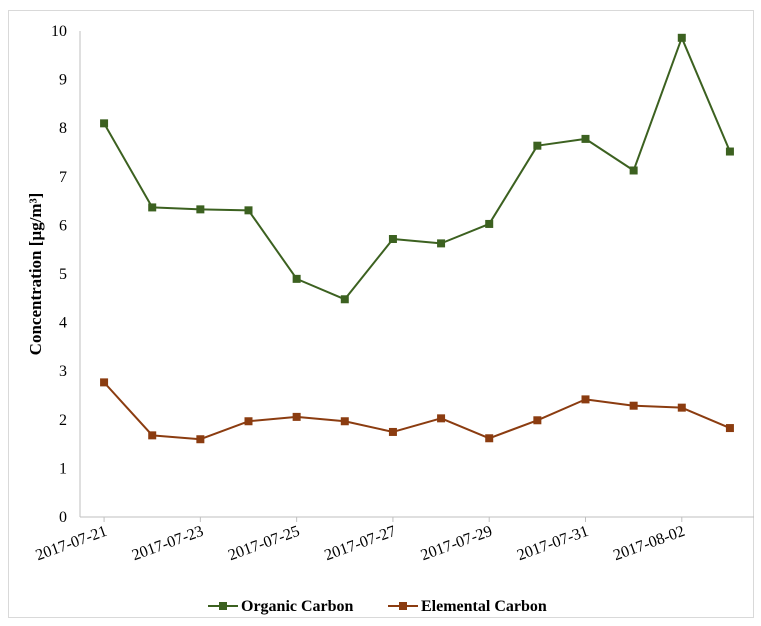 The height and width of the screenshot is (626, 761). Describe the element at coordinates (649, 544) in the screenshot. I see `x-tick-label: 2017-08-02` at that location.